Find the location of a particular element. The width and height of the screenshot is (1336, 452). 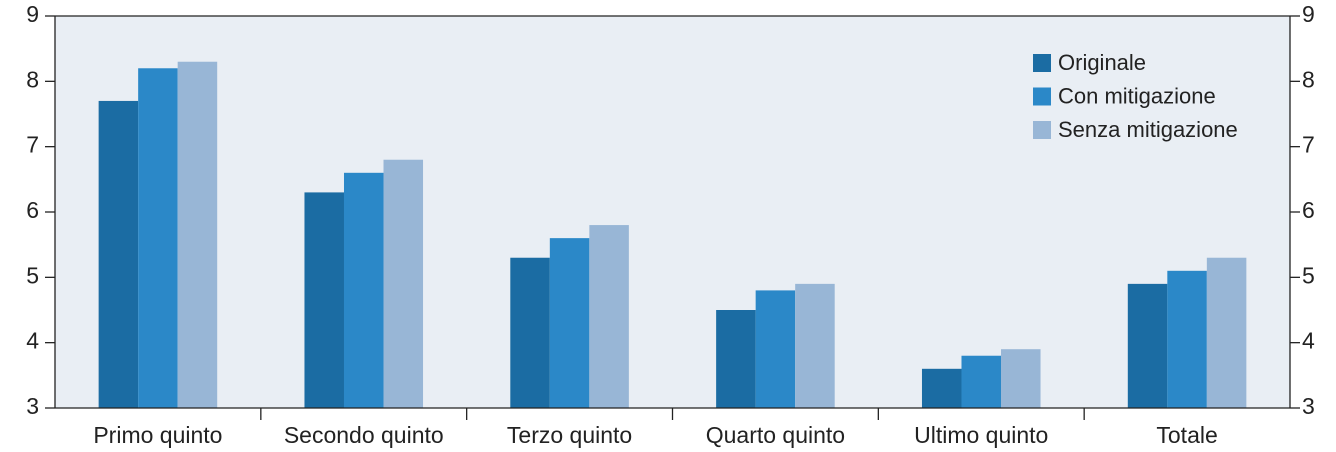

y2-tick-label: 8 is located at coordinates (1308, 79).